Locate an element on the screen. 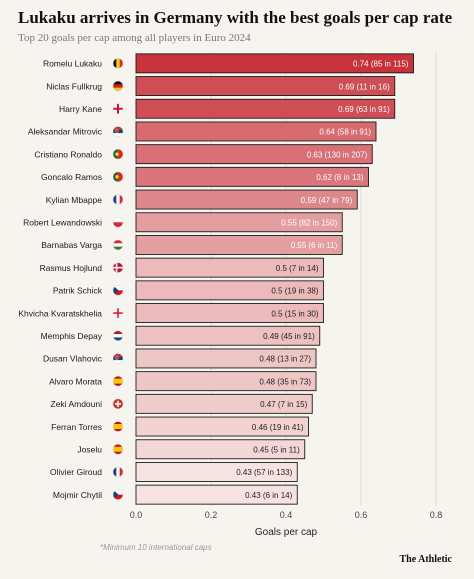 The image size is (474, 579). bar-value-label: 0.5 (15 in 30) is located at coordinates (294, 313).